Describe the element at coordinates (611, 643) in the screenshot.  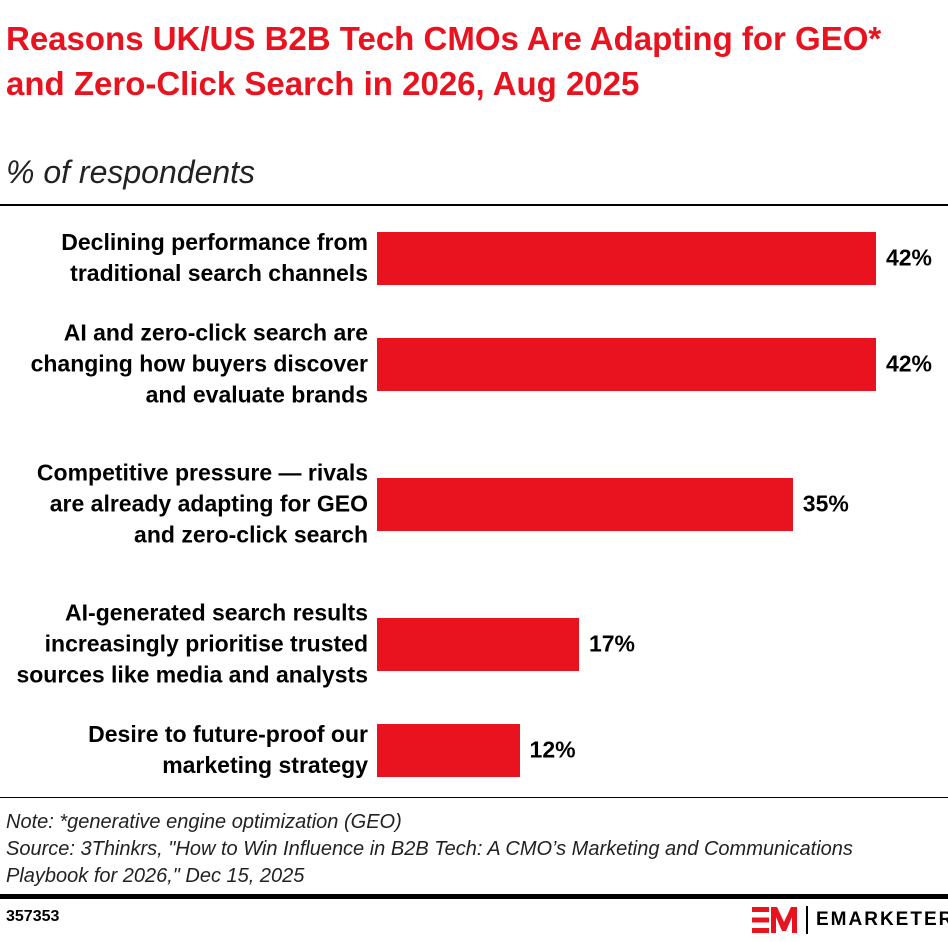
I see `data-label: 17%` at that location.